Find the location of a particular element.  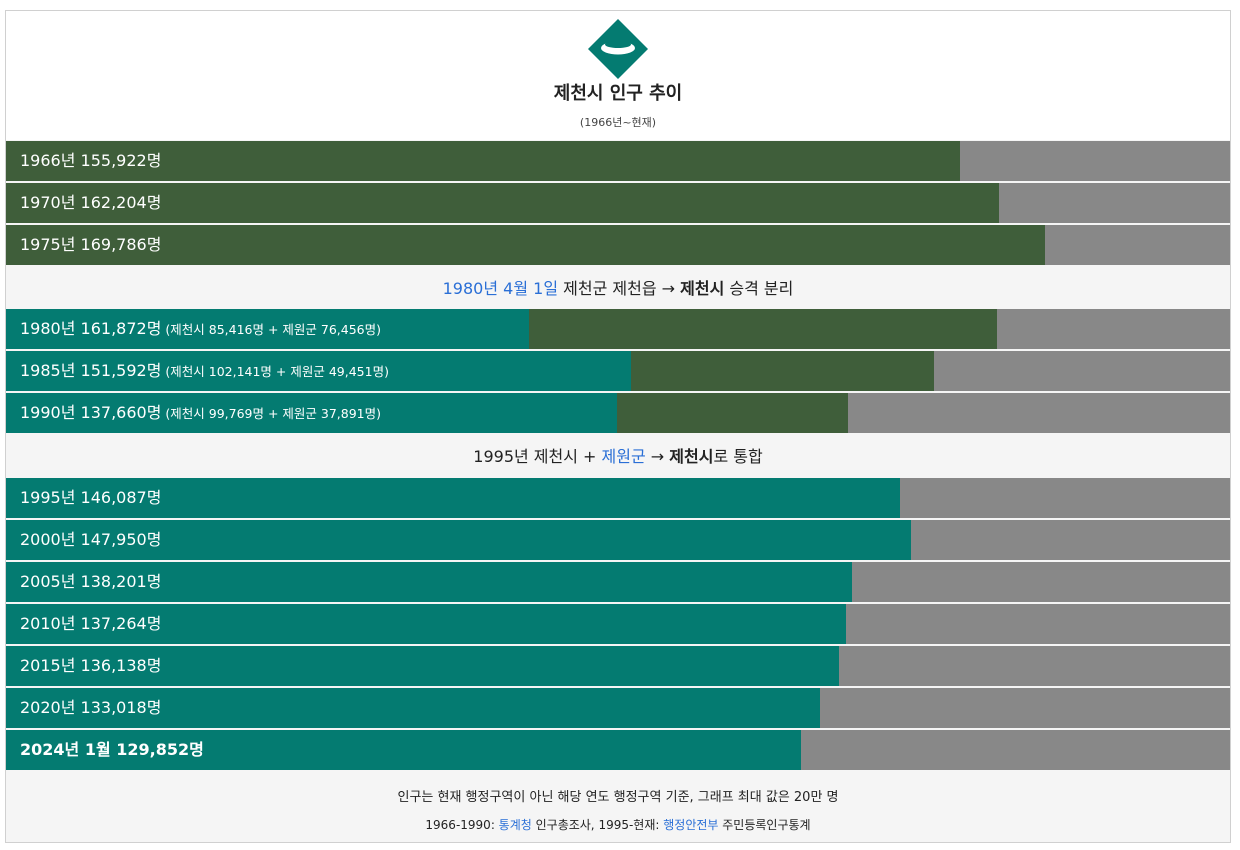

infobox-header: 제천시 인구 추이 (1966년~현재) is located at coordinates (618, 75).